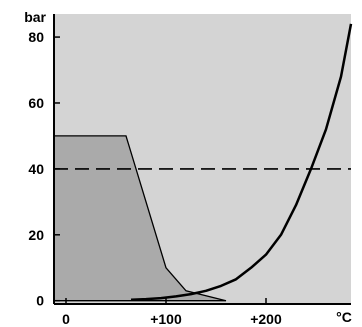 The width and height of the screenshot is (362, 327). Describe the element at coordinates (36, 103) in the screenshot. I see `y-tick-label-3: 60` at that location.